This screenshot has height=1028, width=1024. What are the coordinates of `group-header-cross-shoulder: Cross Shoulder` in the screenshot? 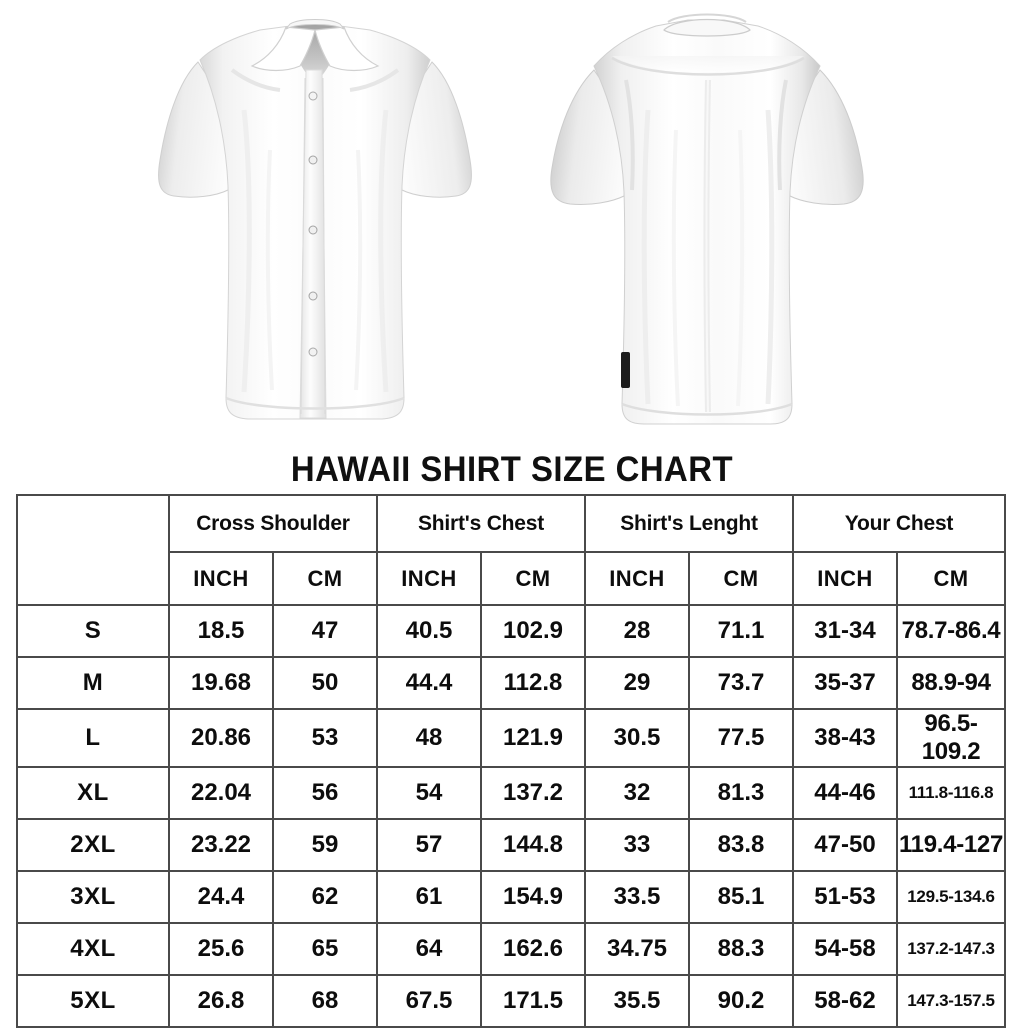 It's located at (273, 523).